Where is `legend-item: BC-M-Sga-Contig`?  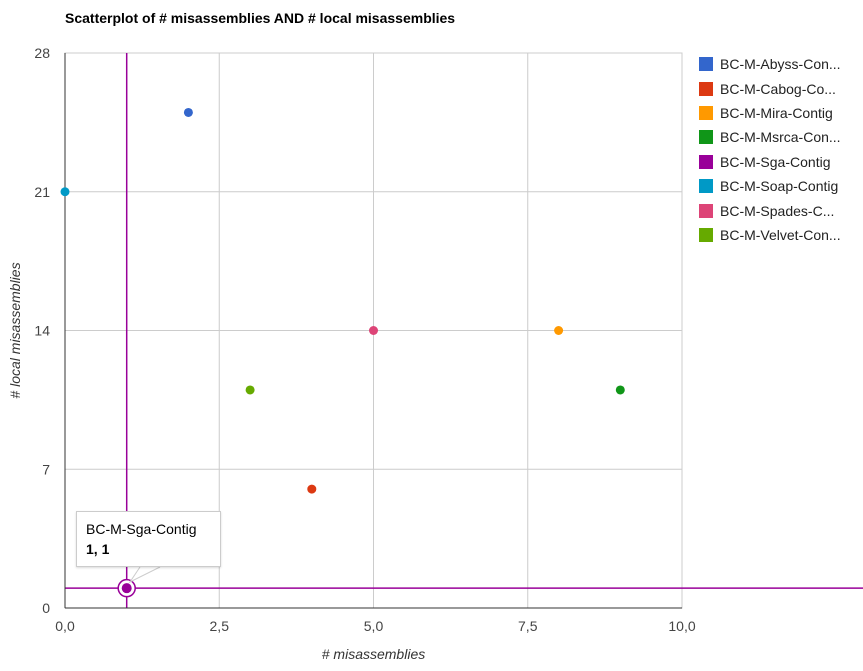
legend-item: BC-M-Sga-Contig is located at coordinates (770, 162).